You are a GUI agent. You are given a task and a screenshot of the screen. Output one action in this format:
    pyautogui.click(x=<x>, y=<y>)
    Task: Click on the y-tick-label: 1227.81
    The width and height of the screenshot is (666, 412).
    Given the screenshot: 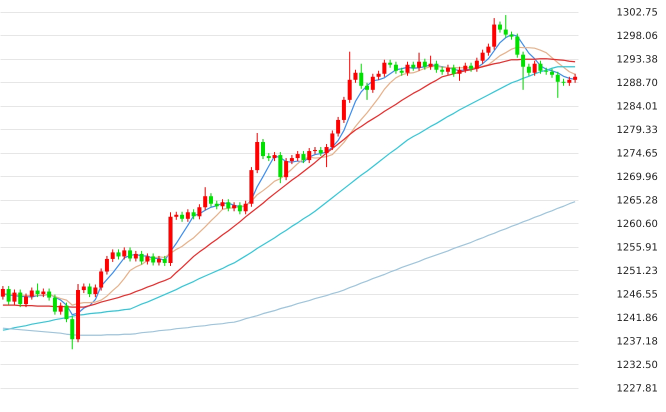 What is the action you would take?
    pyautogui.click(x=637, y=388)
    